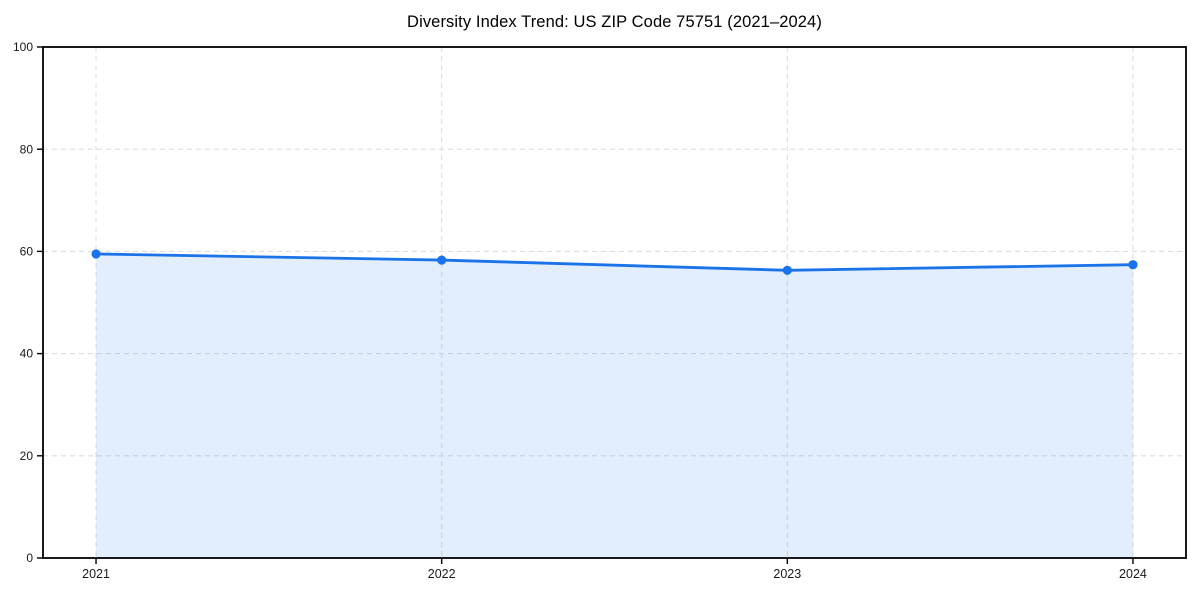 Image resolution: width=1200 pixels, height=600 pixels. I want to click on y-tick-label: 40, so click(27, 354).